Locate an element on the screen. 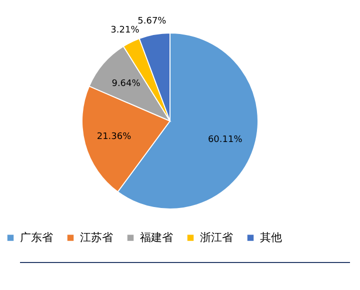  legend-label: 福建省 is located at coordinates (156, 237).